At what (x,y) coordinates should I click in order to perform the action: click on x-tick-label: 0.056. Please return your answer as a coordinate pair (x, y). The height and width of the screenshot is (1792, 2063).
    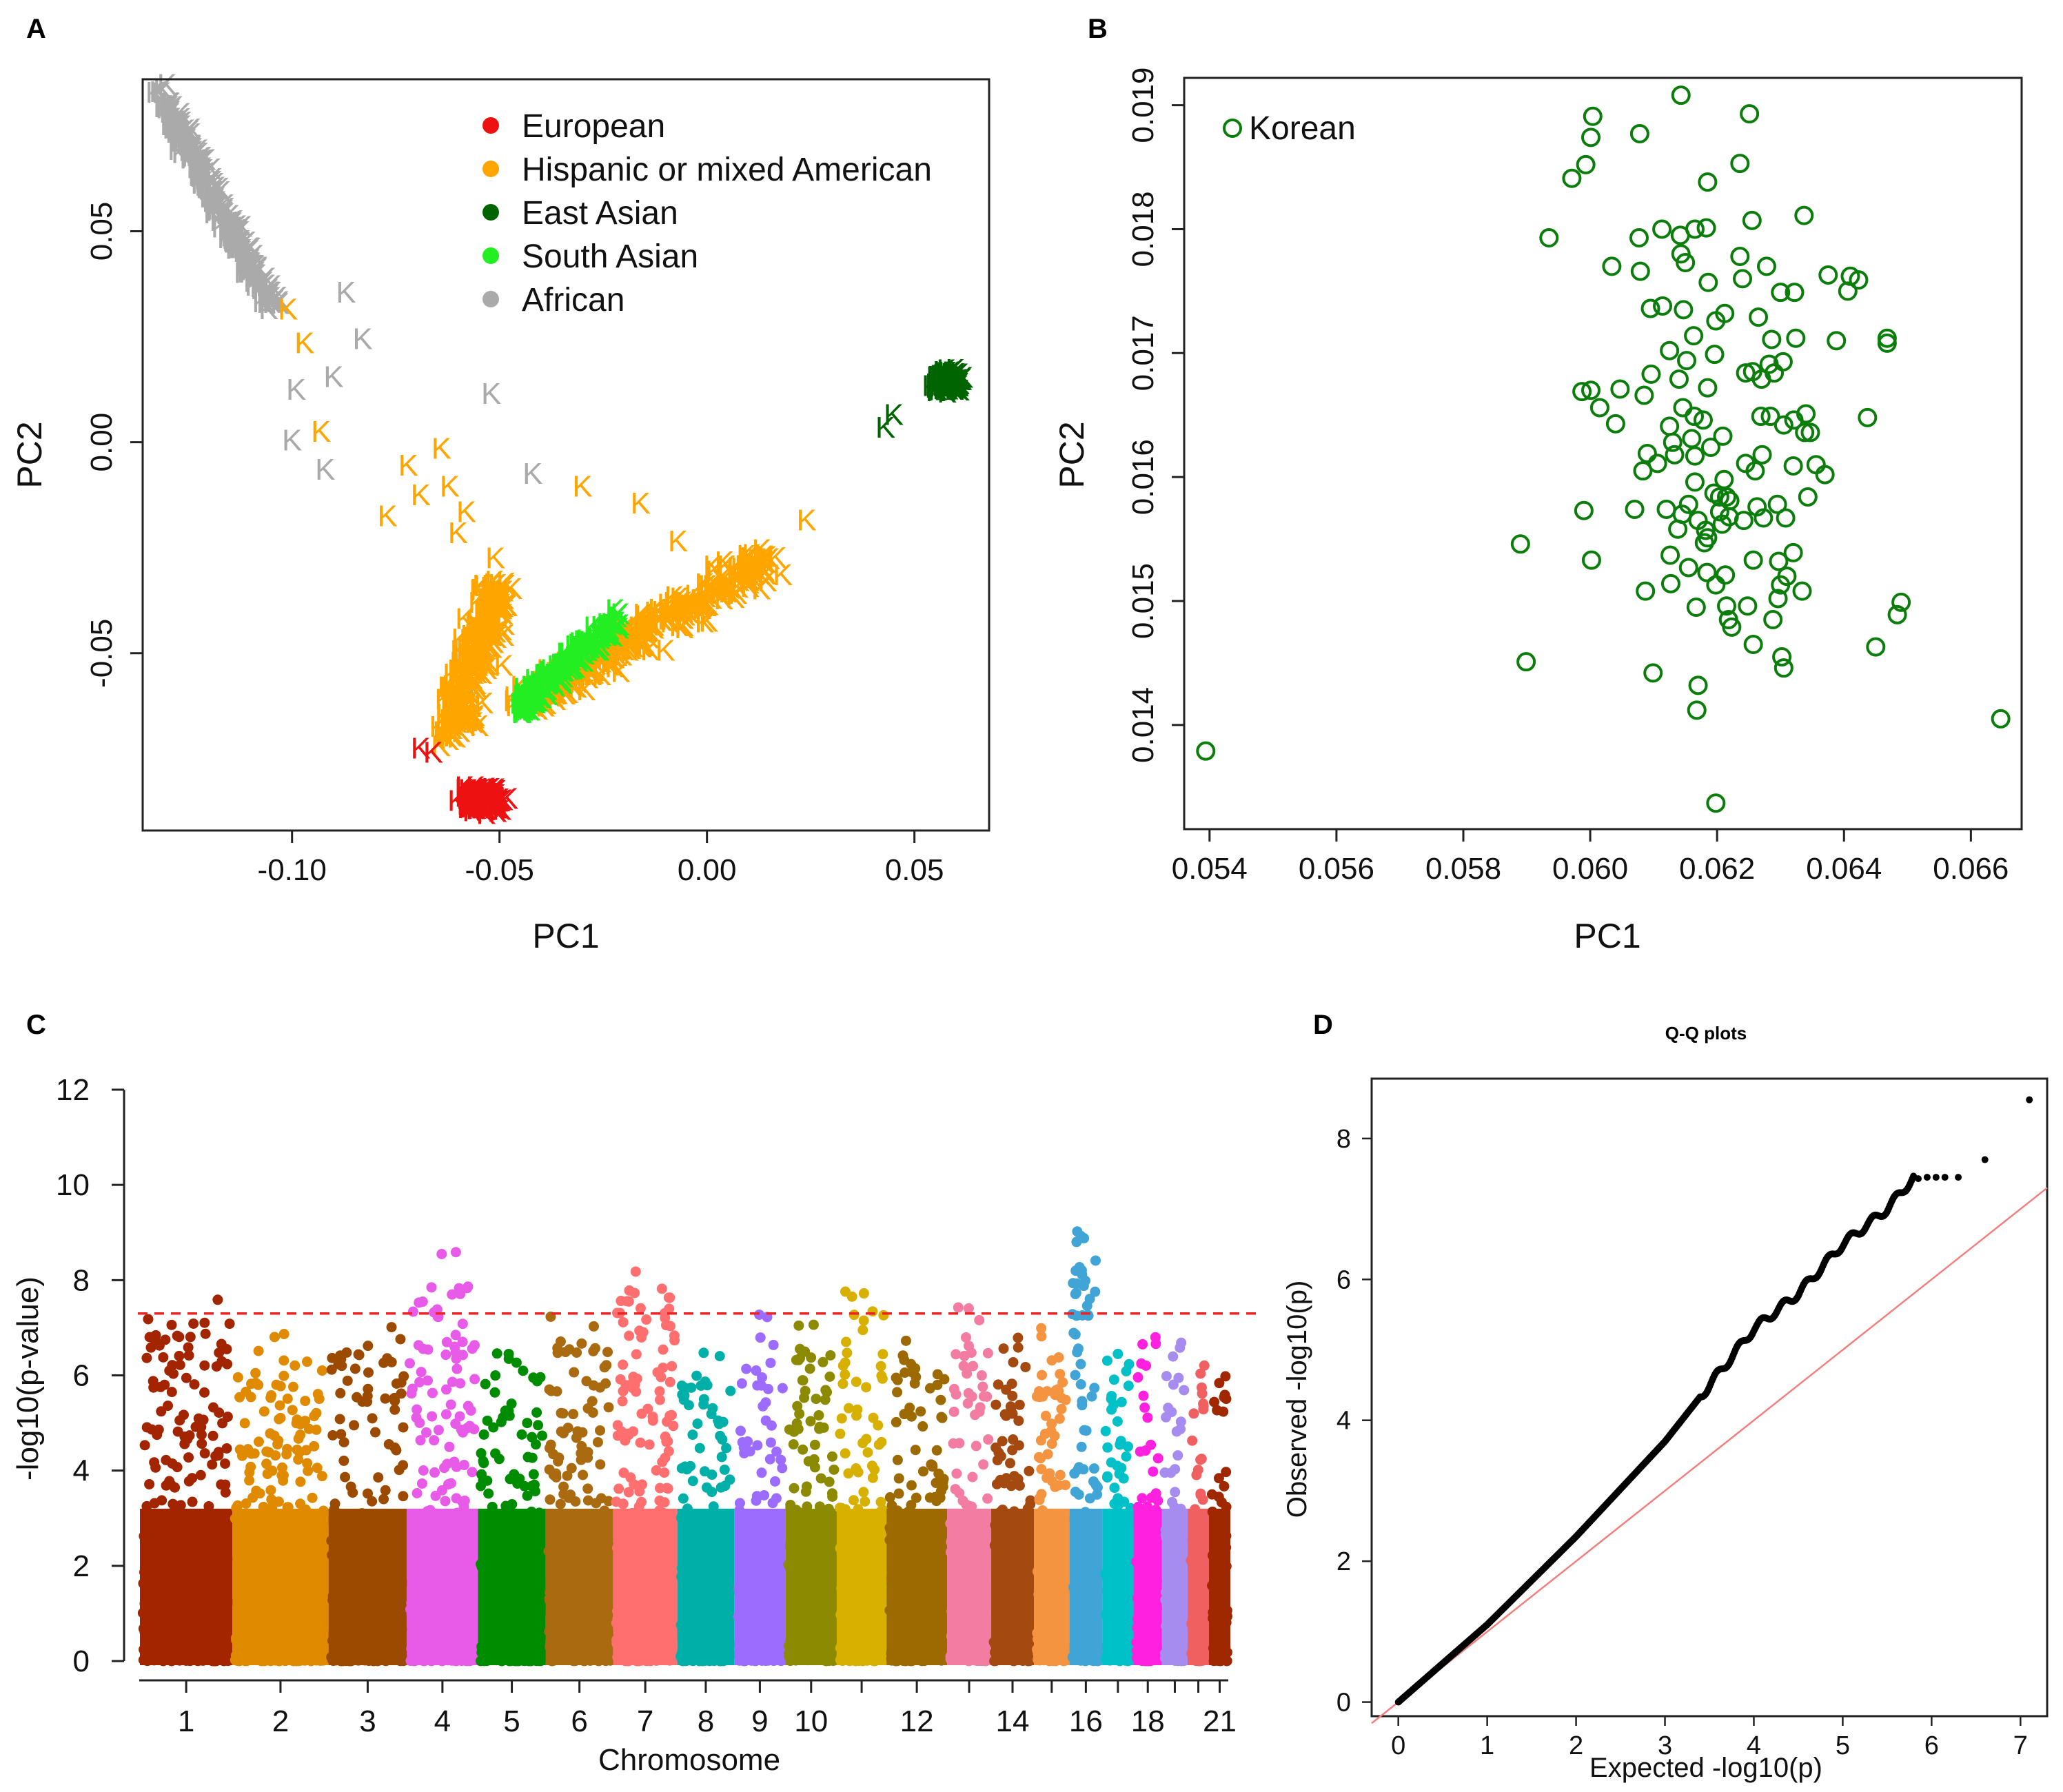
    Looking at the image, I should click on (1336, 869).